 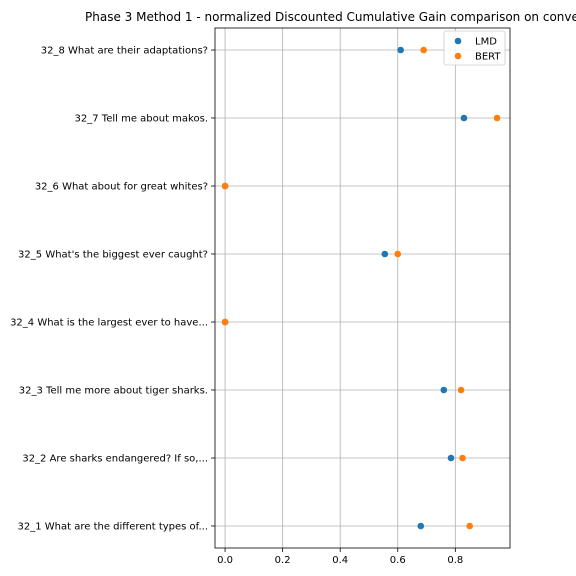 I want to click on x-tick-label: 0.4, so click(x=340, y=560).